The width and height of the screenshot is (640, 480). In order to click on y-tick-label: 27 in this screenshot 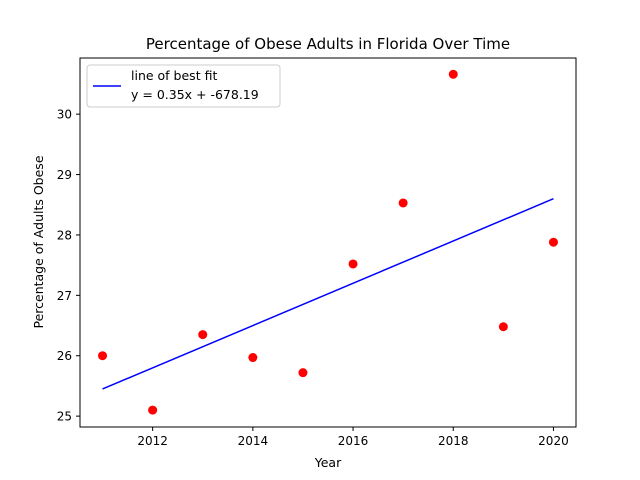, I will do `click(64, 296)`.